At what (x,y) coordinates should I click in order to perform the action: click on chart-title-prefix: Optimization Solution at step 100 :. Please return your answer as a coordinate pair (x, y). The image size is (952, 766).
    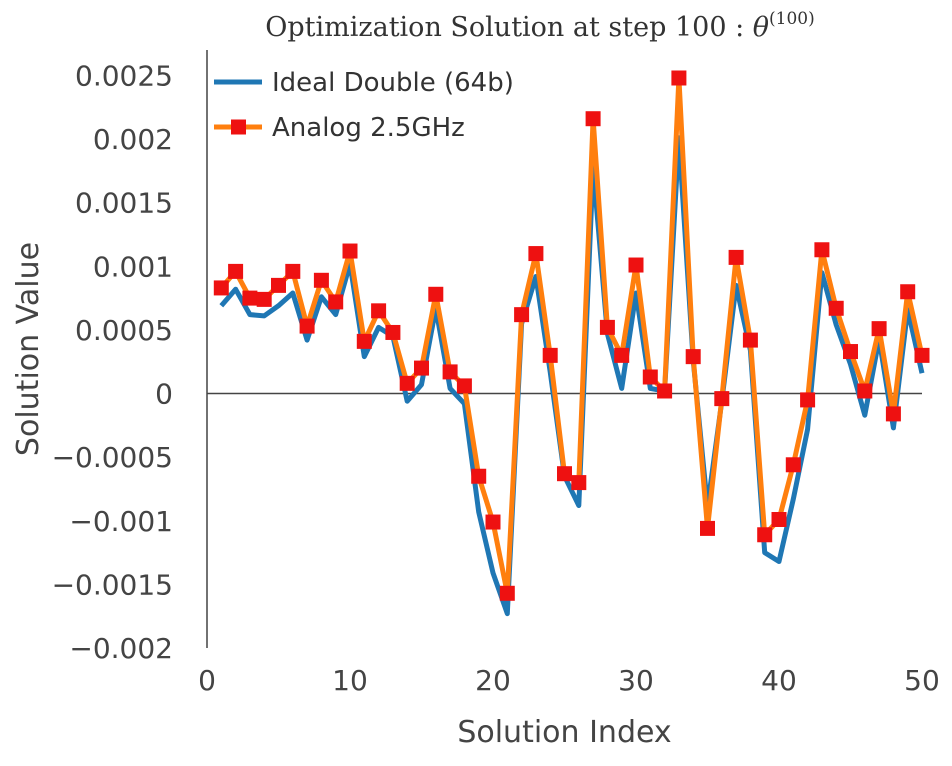
    Looking at the image, I should click on (509, 27).